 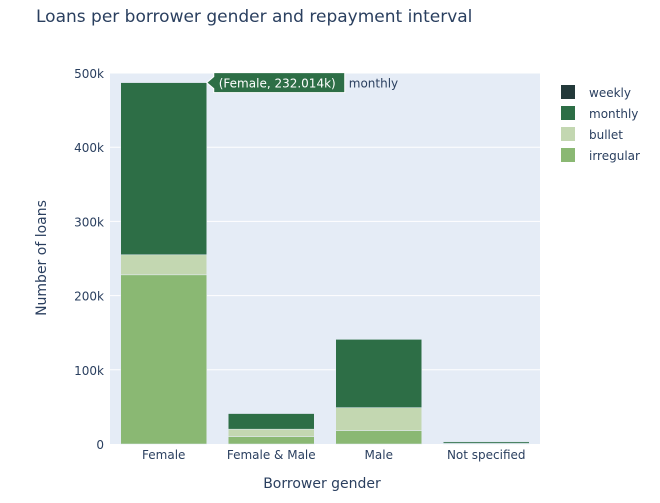 I want to click on tooltip-value-label: (Female, 232.014k), so click(x=277, y=84).